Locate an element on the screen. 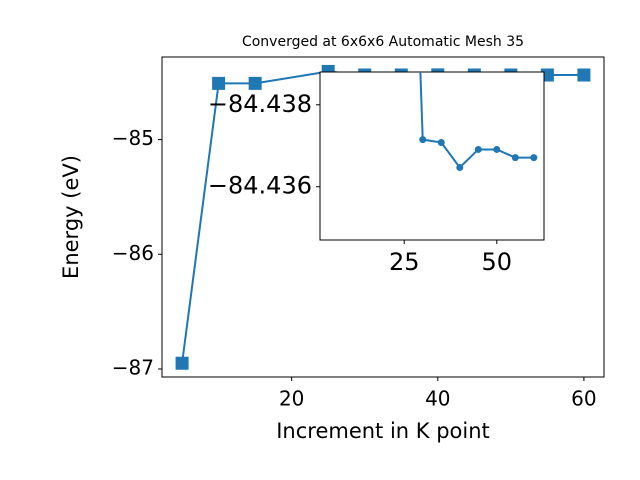 Image resolution: width=640 pixels, height=480 pixels. y-tick-label: −86 is located at coordinates (133, 253).